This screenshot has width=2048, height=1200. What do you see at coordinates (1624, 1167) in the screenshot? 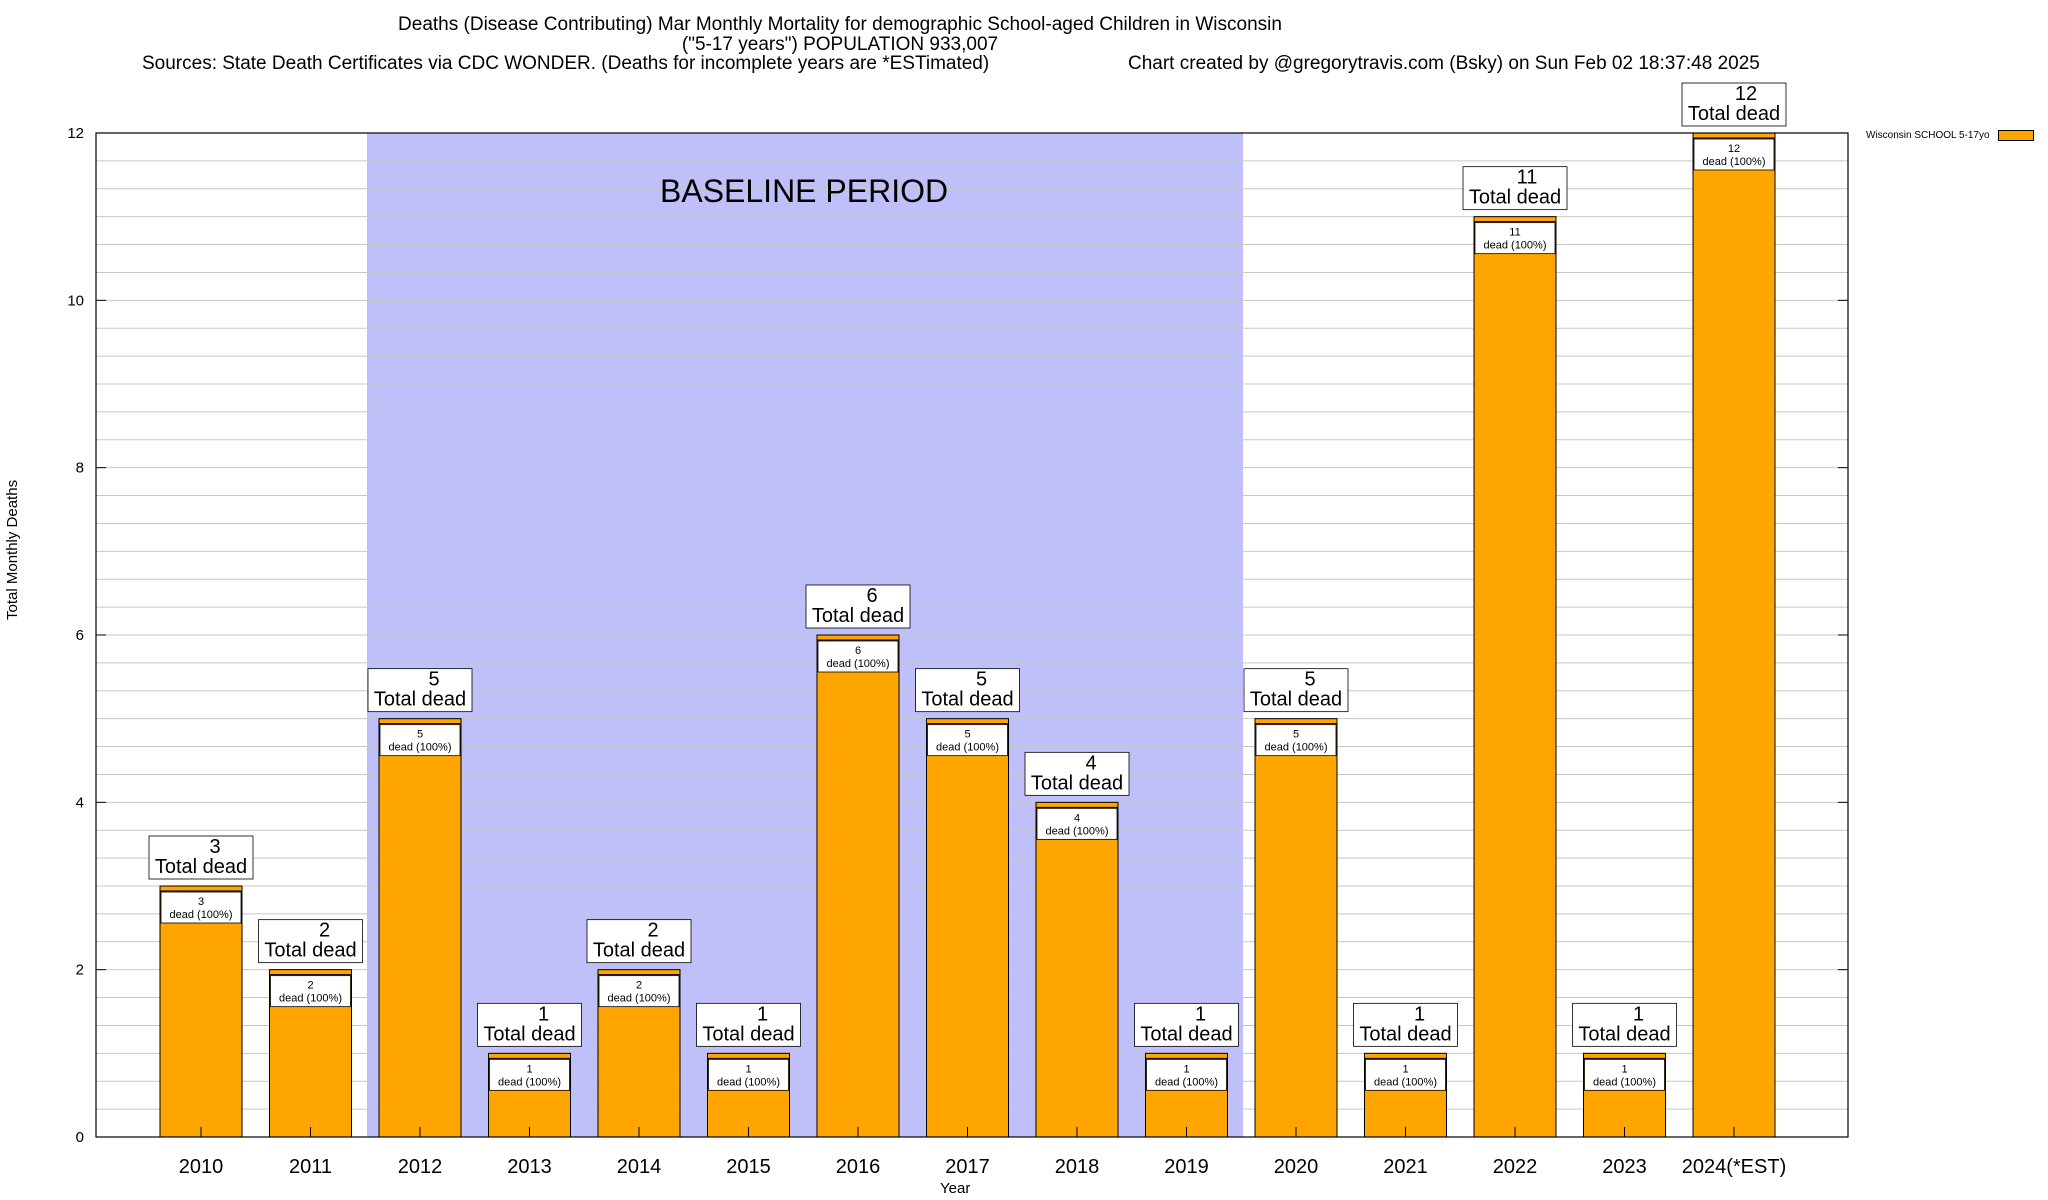
I see `x-tick-label: 2023` at bounding box center [1624, 1167].